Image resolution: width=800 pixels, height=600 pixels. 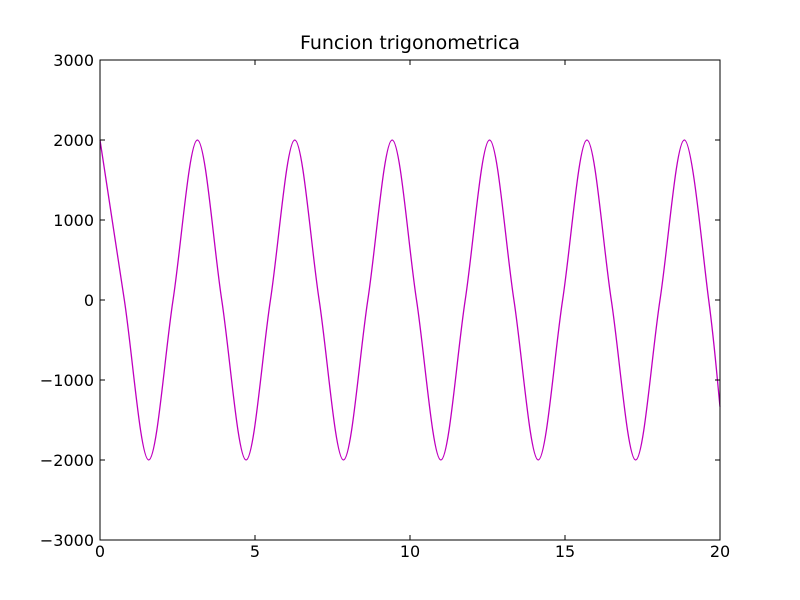 What do you see at coordinates (100, 551) in the screenshot?
I see `x-tick-label: 0` at bounding box center [100, 551].